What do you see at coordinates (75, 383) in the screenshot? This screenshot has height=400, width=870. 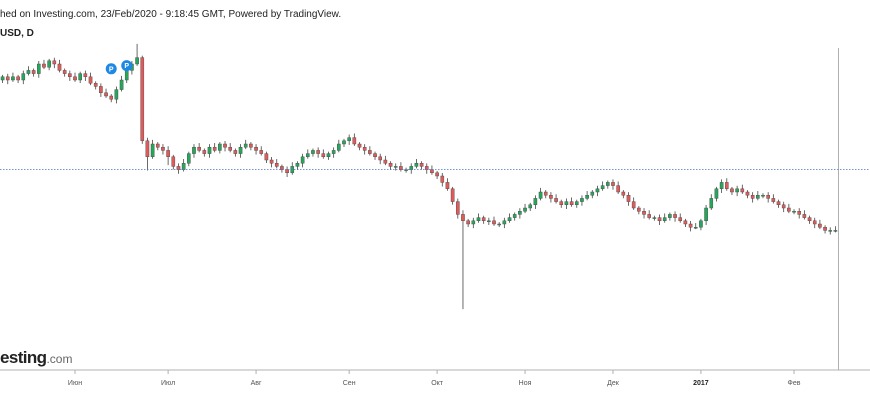 I see `x-tick-label: Июн` at bounding box center [75, 383].